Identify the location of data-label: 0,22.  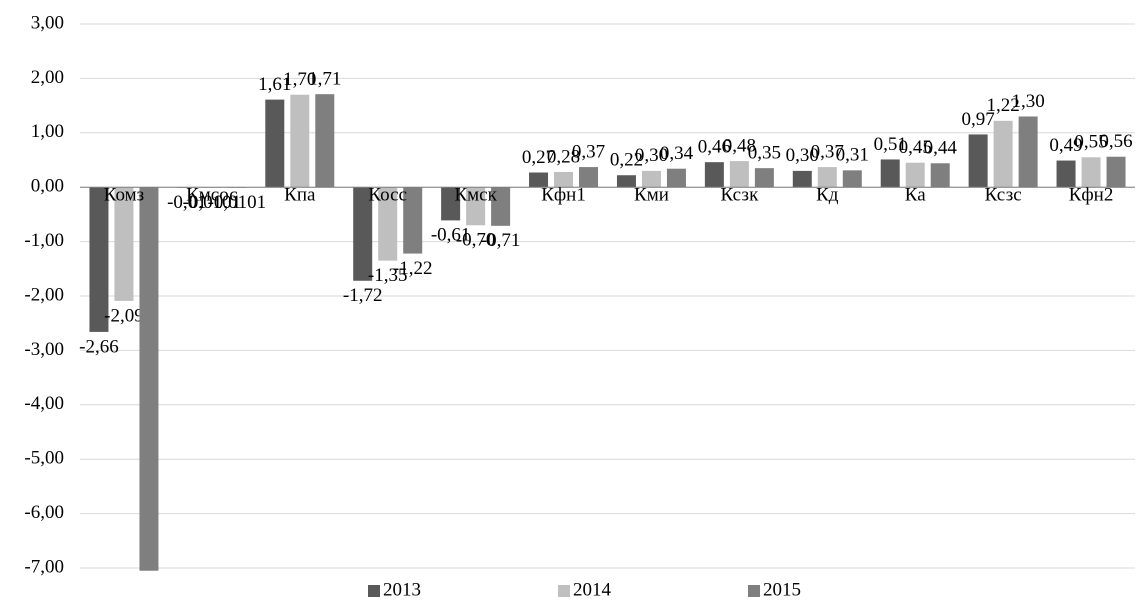
(626, 160).